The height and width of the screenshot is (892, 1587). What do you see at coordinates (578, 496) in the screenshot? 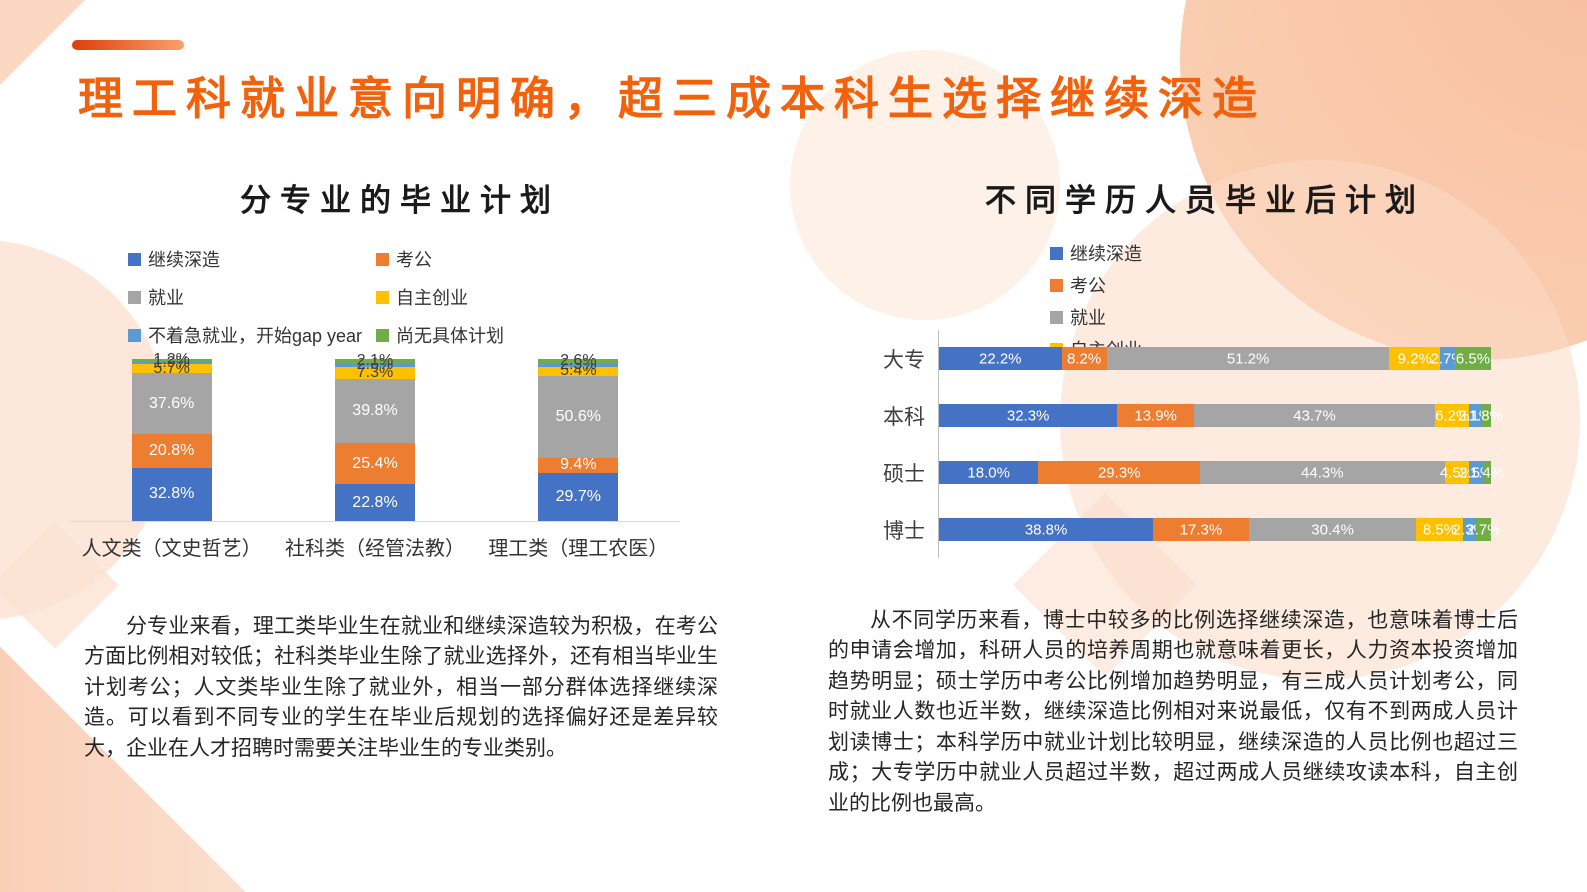
I see `bar-value-label: 29.7%` at bounding box center [578, 496].